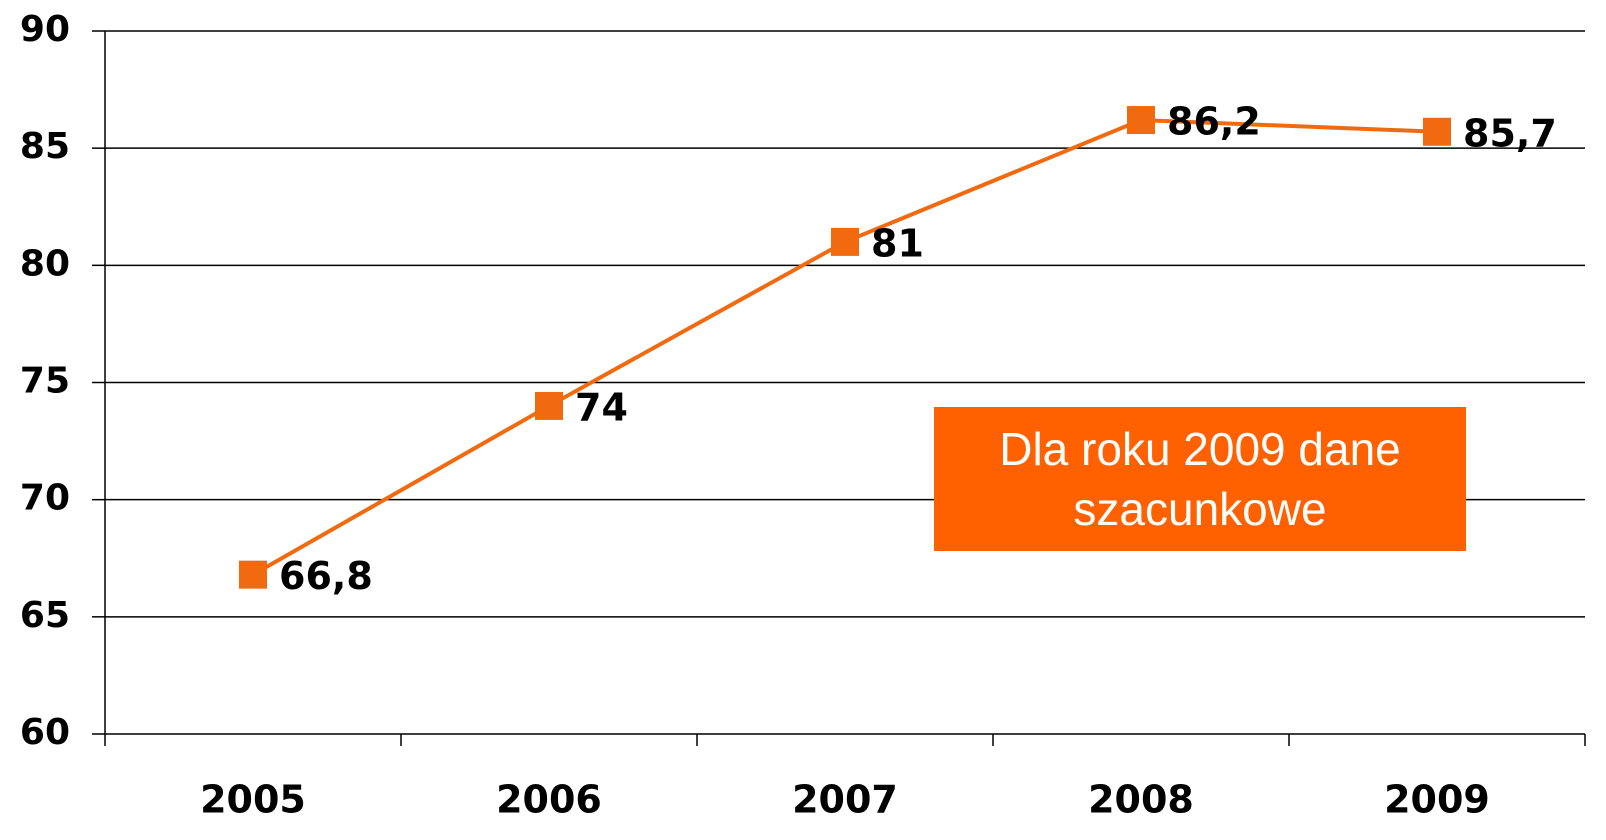 The image size is (1606, 840). I want to click on y-tick-label: 60, so click(45, 732).